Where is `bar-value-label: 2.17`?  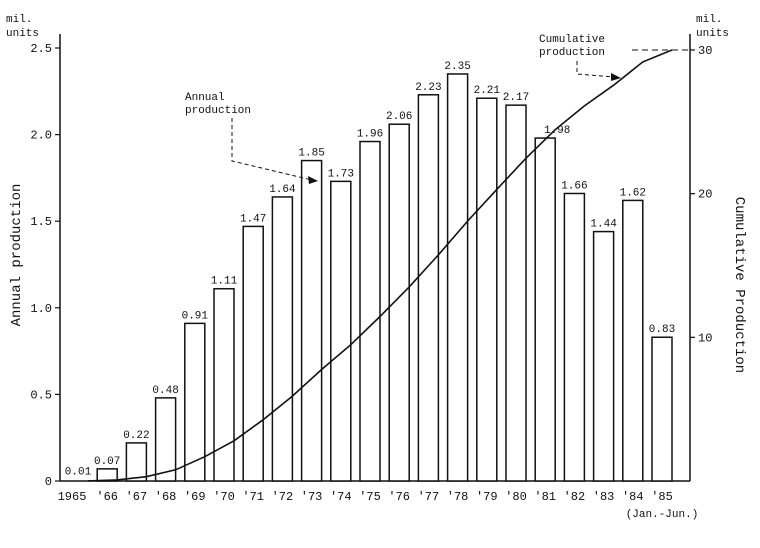
bar-value-label: 2.17 is located at coordinates (516, 98).